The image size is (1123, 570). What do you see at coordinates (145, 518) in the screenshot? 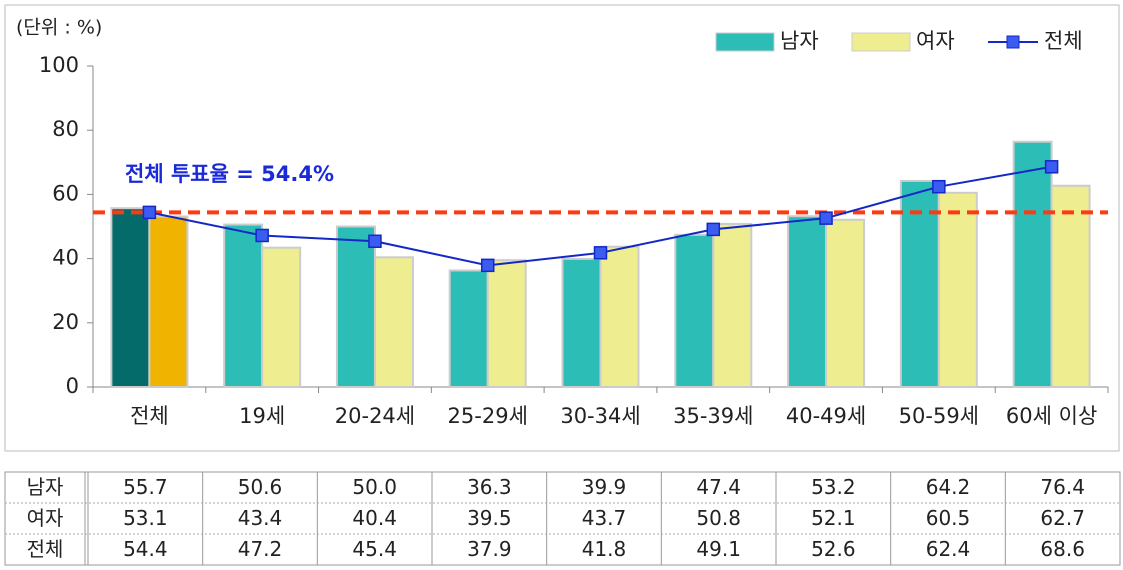
I see `table-cell: 53.1` at bounding box center [145, 518].